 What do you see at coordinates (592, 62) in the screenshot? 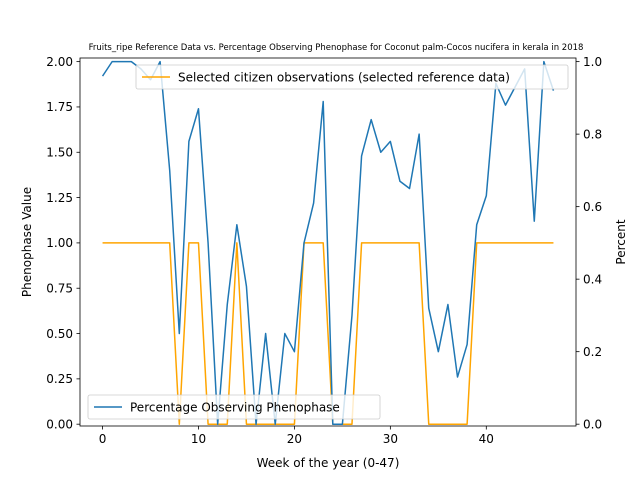
I see `y-right-tick-label: 1.0` at bounding box center [592, 62].